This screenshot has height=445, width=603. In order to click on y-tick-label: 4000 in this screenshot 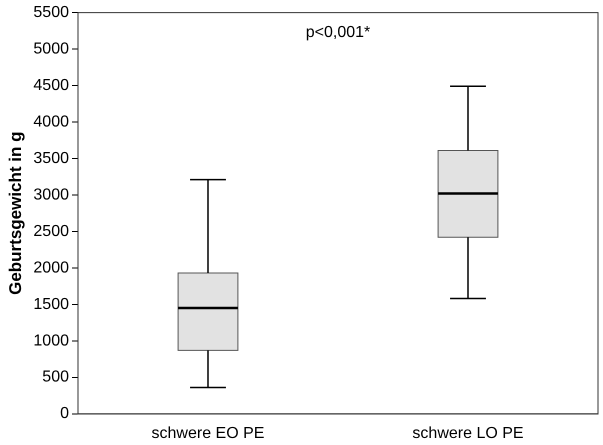, I will do `click(51, 121)`.